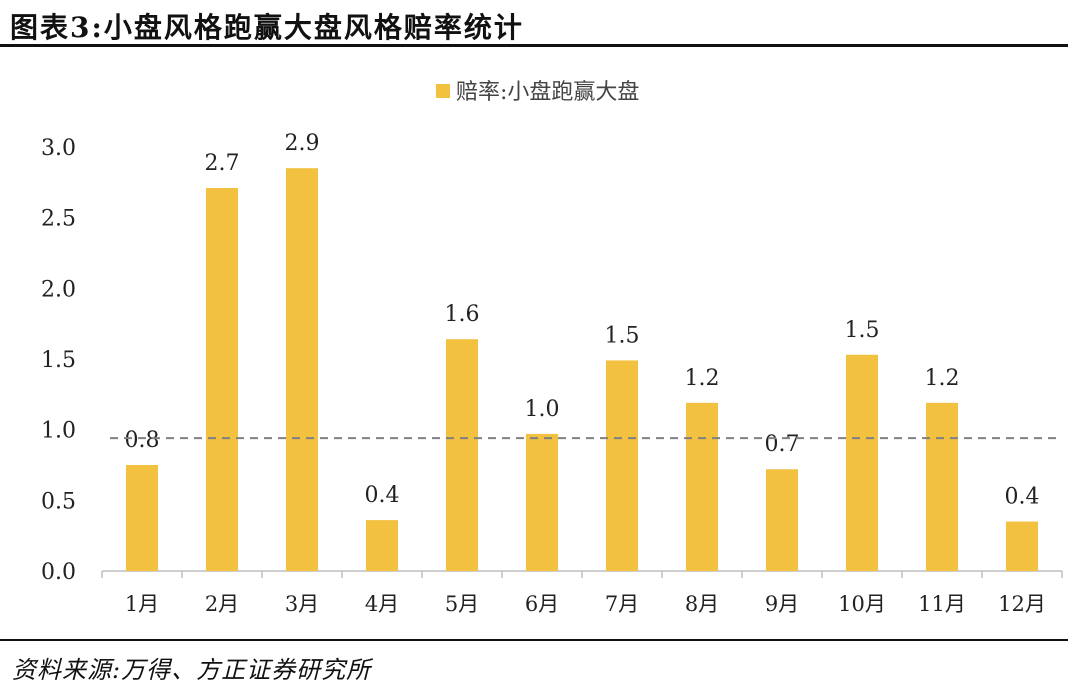 Image resolution: width=1080 pixels, height=696 pixels. What do you see at coordinates (382, 604) in the screenshot?
I see `x-category-label: 4月` at bounding box center [382, 604].